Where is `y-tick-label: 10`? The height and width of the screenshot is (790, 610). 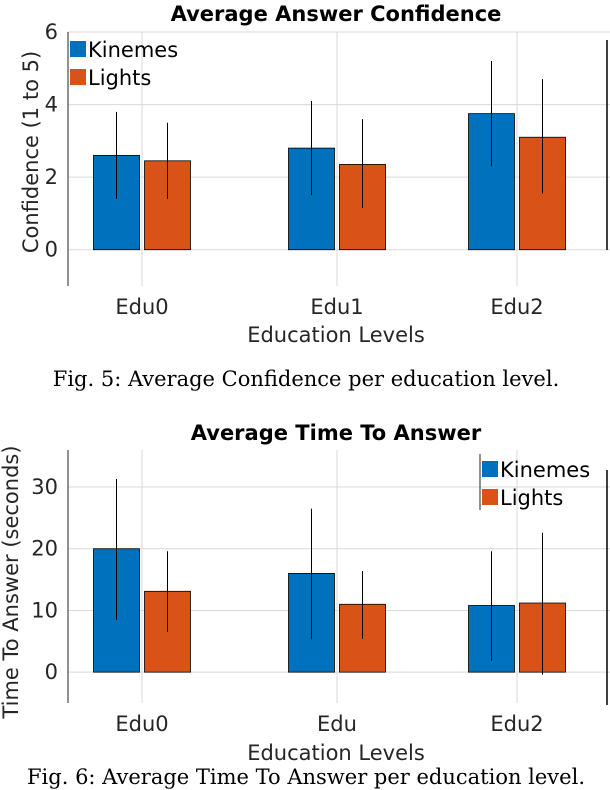
y-tick-label: 10 is located at coordinates (44, 610).